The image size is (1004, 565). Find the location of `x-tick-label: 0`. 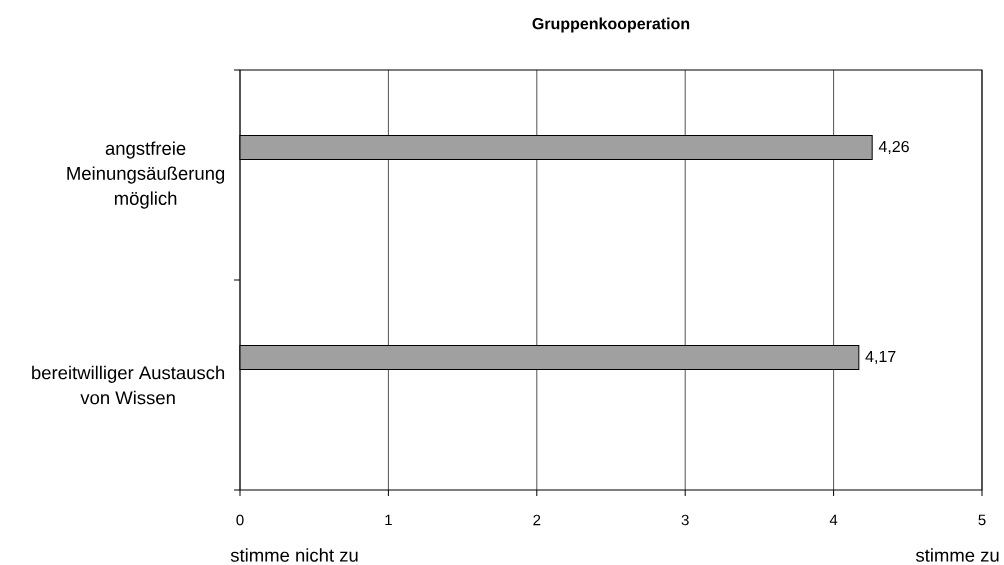

x-tick-label: 0 is located at coordinates (240, 520).